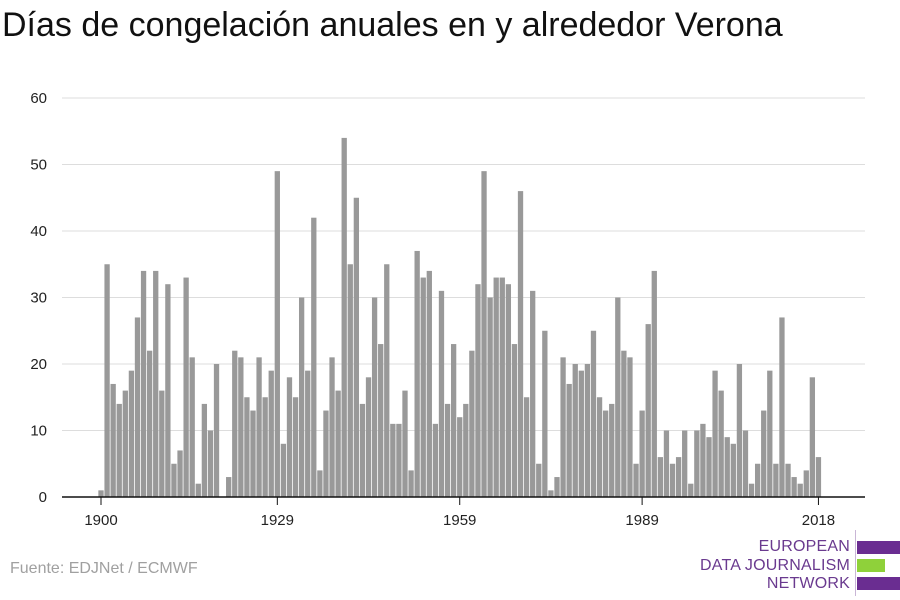  I want to click on bar-1940, so click(344, 317).